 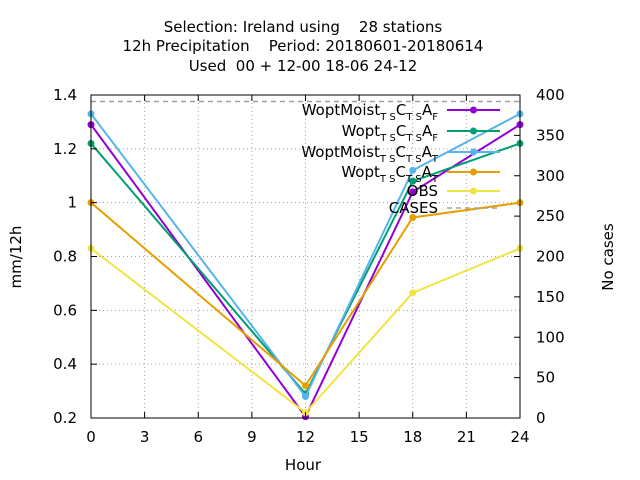 What do you see at coordinates (412, 437) in the screenshot?
I see `x-tick-label: 18` at bounding box center [412, 437].